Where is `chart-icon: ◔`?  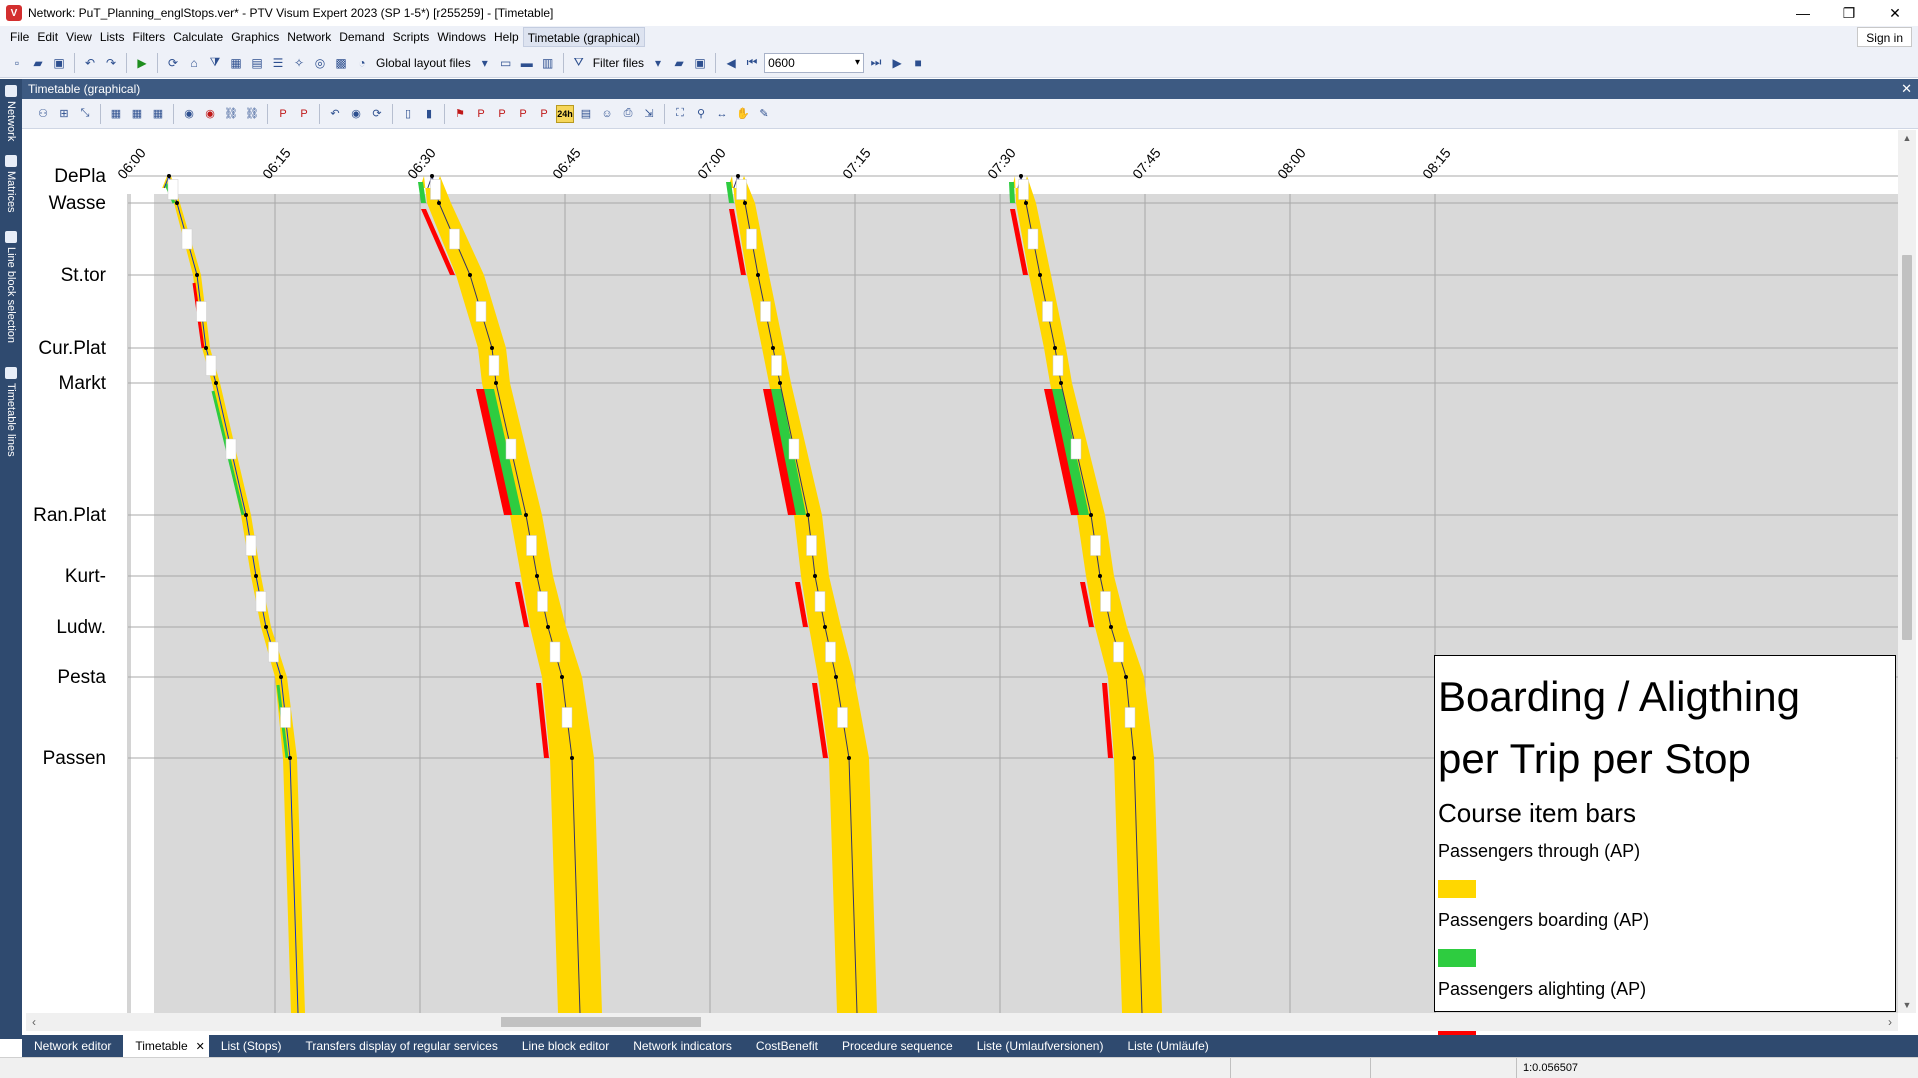
chart-icon: ◔ is located at coordinates (362, 62).